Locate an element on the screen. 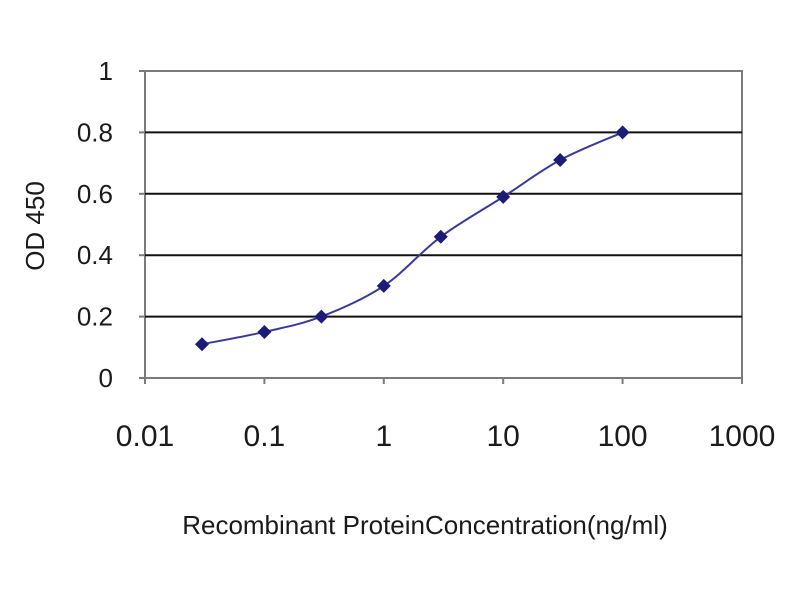 The height and width of the screenshot is (600, 800). y-tick-label: 0.8 is located at coordinates (95, 132).